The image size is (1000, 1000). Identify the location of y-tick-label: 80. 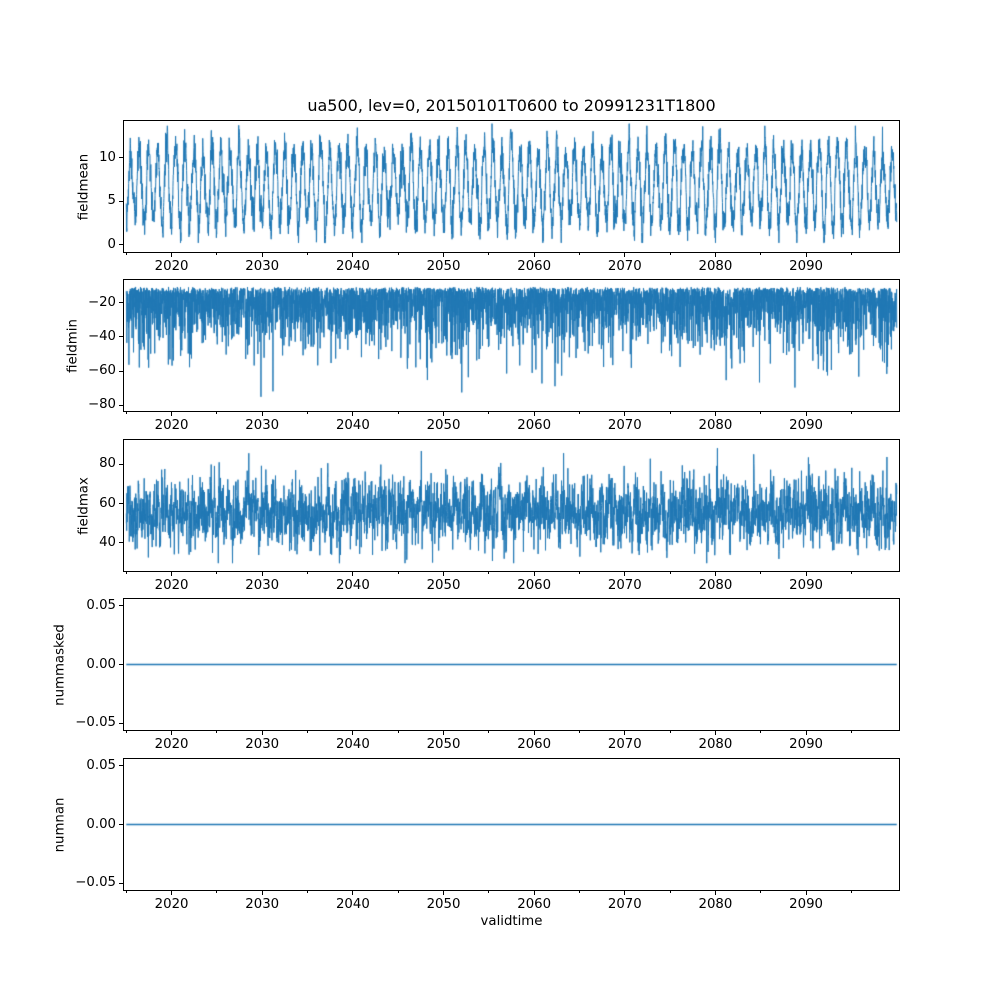
(107, 464).